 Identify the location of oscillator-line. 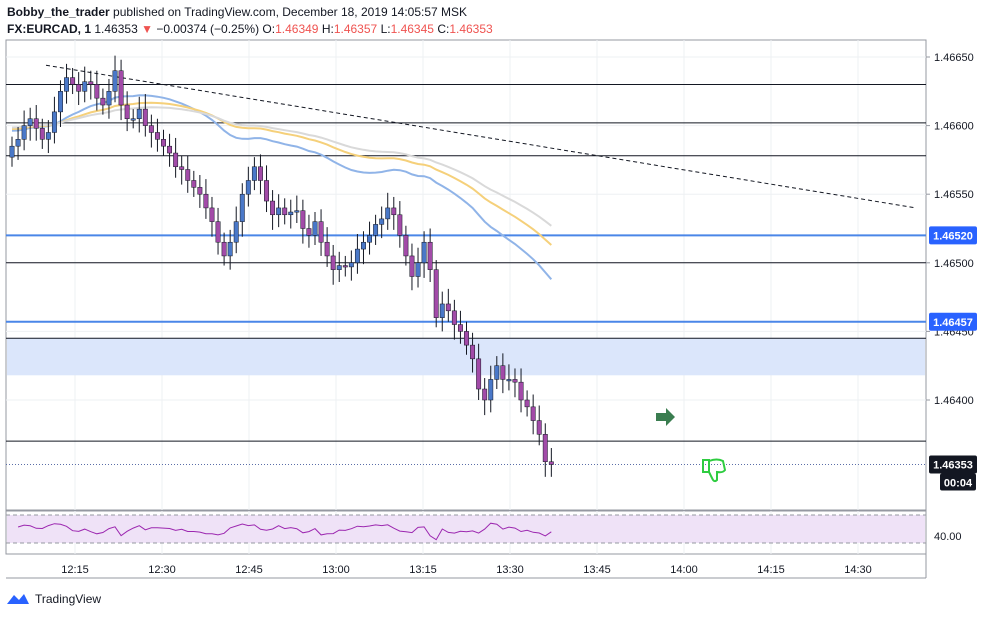
(284, 531).